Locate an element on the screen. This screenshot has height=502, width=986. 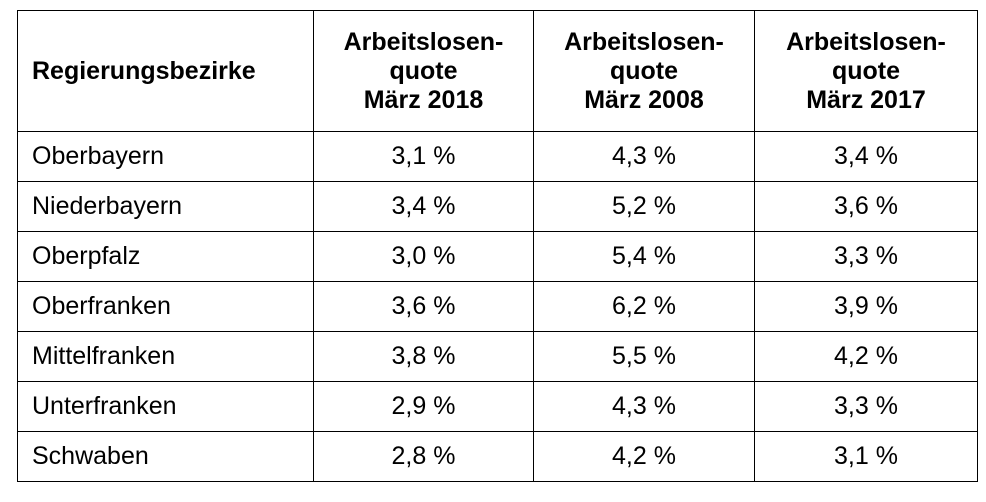
region-name: Mittelfranken is located at coordinates (165, 356).